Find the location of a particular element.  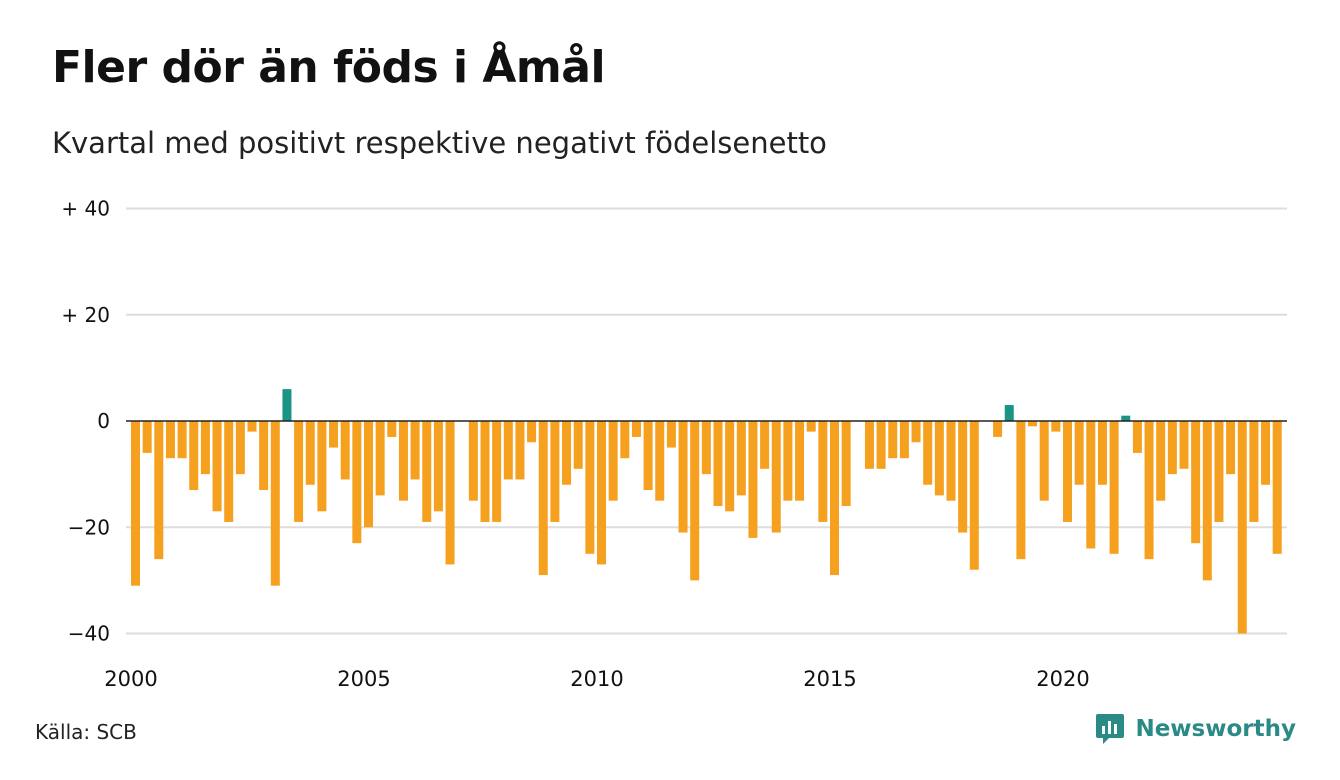

x-tick-label: 2015 is located at coordinates (829, 679).